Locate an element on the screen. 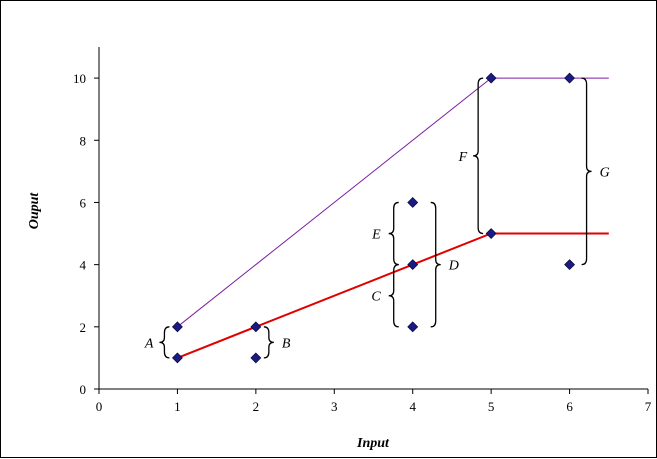 Image resolution: width=657 pixels, height=459 pixels. annotation-label-g: G is located at coordinates (605, 172).